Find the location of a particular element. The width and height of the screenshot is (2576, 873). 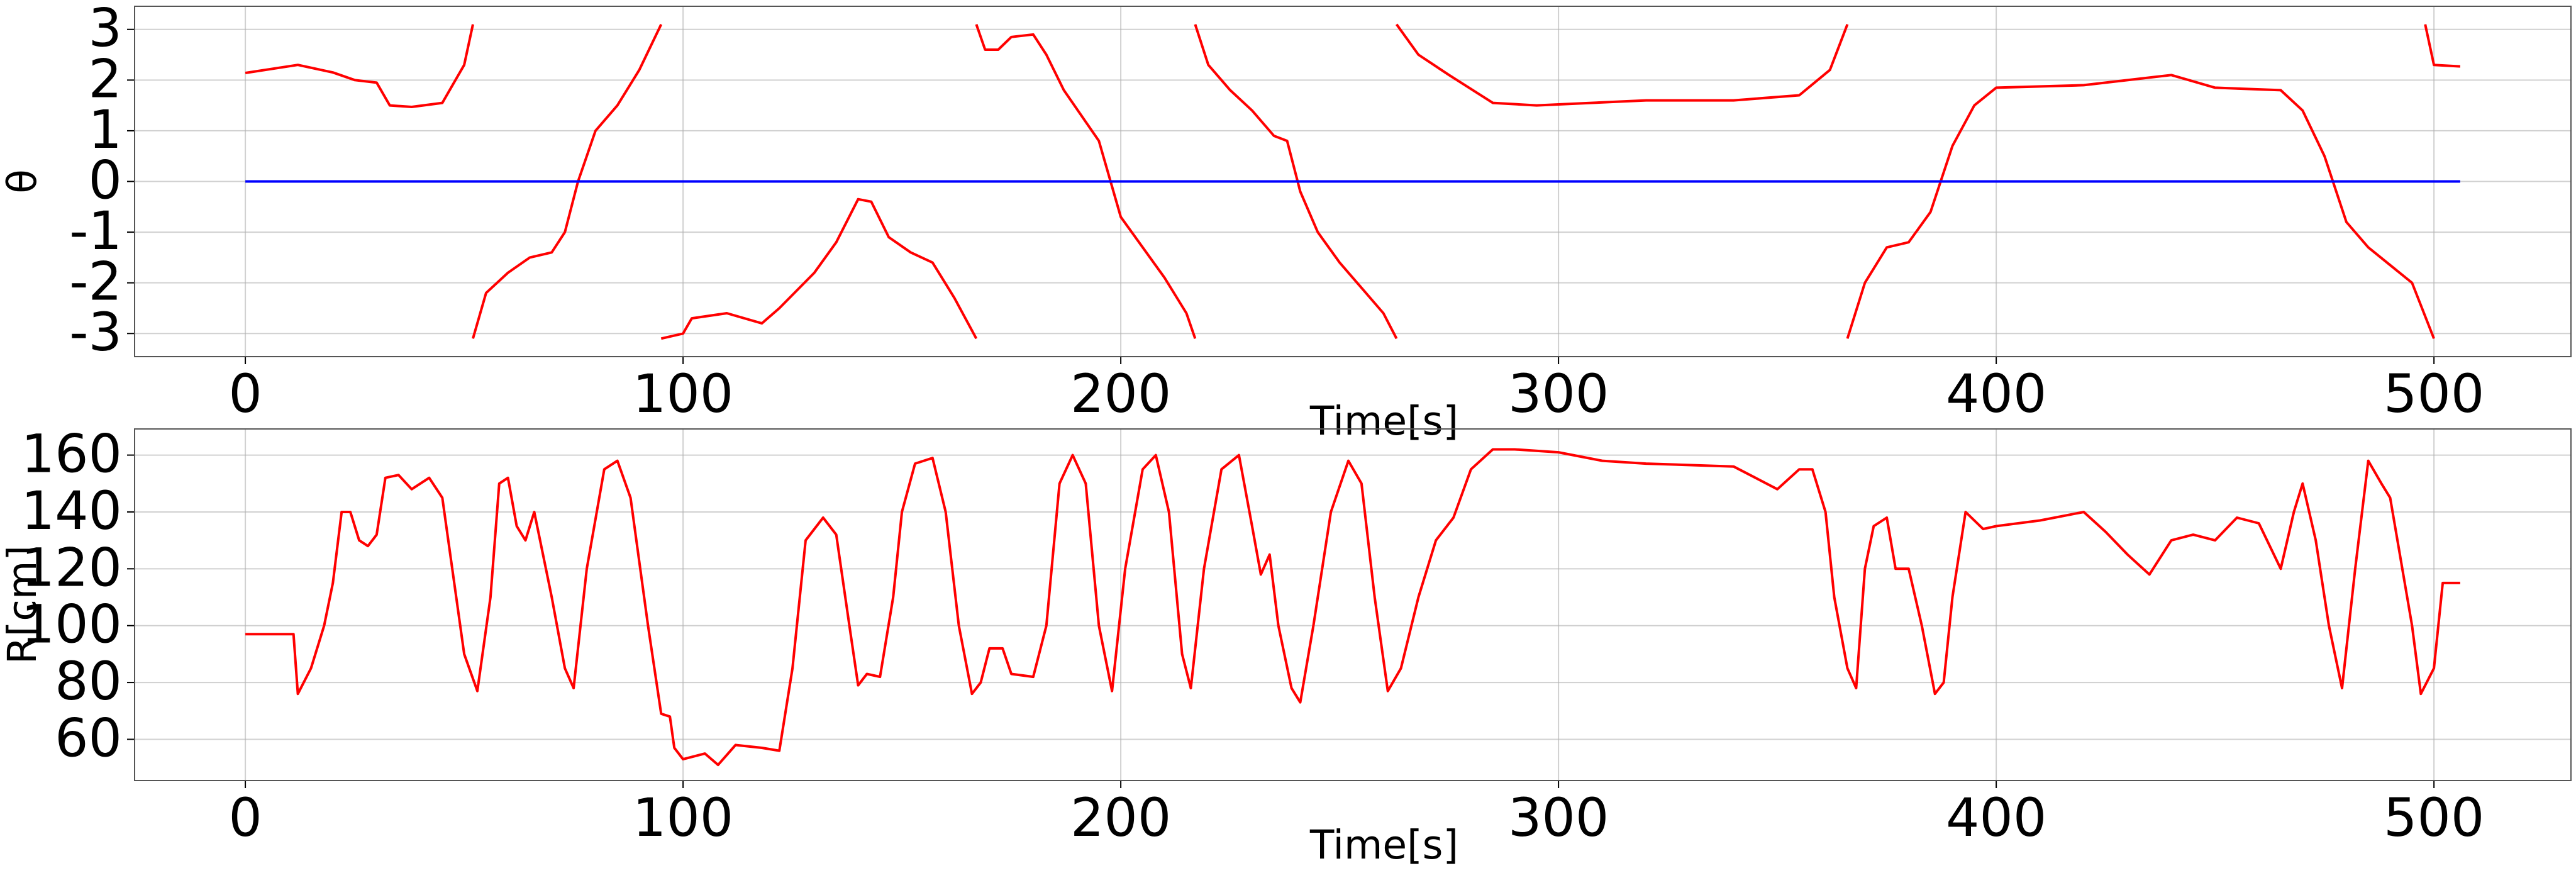

y-tick-label: -2 is located at coordinates (95, 282).